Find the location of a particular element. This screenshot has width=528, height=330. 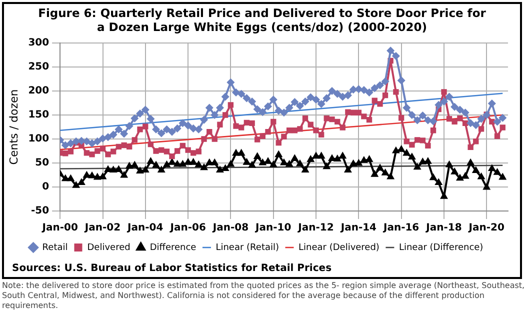

x-tick-label: Jan-02 is located at coordinates (102, 228).